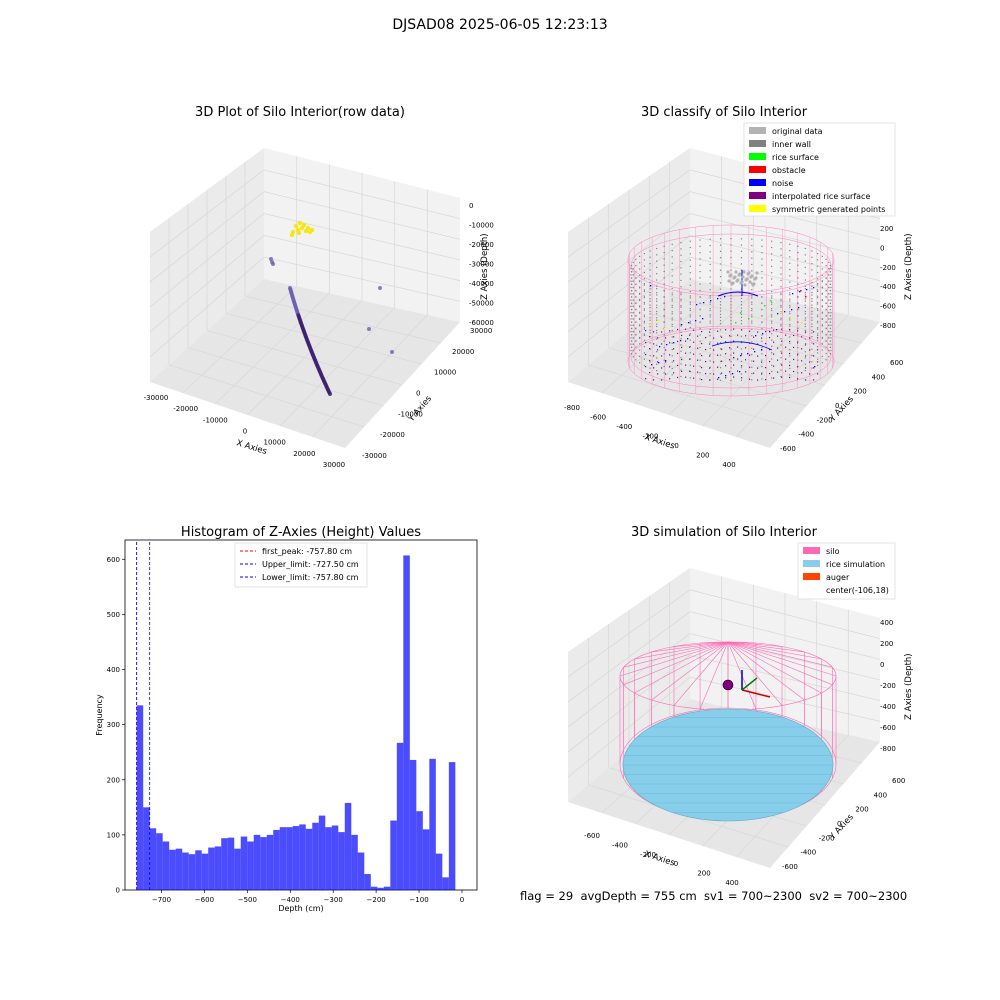 The height and width of the screenshot is (1000, 1000). Describe the element at coordinates (702, 456) in the screenshot. I see `panel2-x-tick-label: 200` at that location.